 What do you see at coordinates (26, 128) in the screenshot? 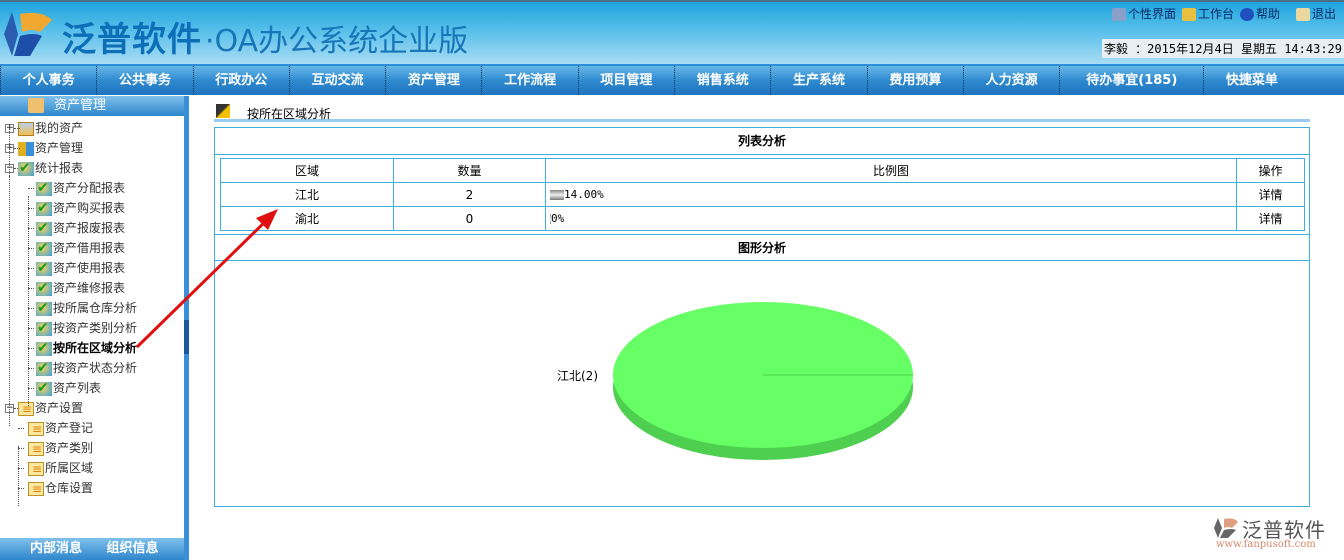
I see `folder-icon` at bounding box center [26, 128].